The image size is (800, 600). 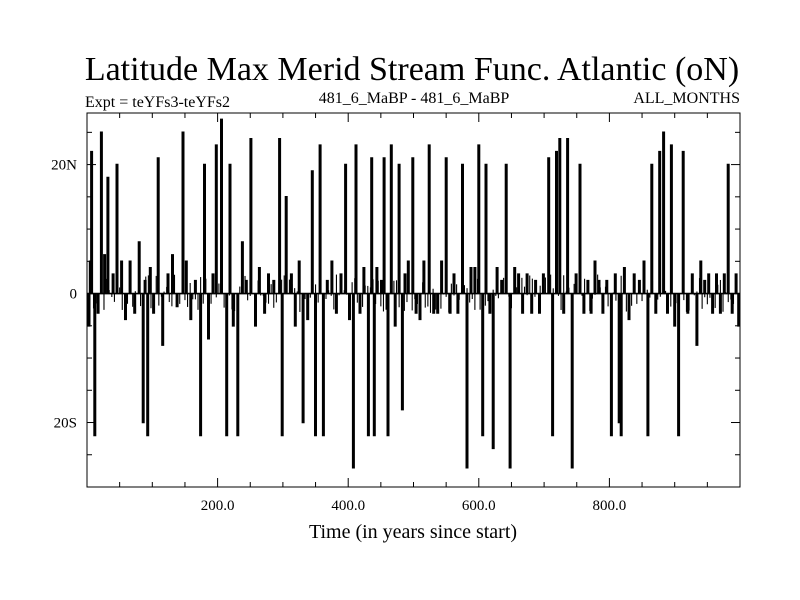 What do you see at coordinates (64, 166) in the screenshot?
I see `y-tick-label: 20N` at bounding box center [64, 166].